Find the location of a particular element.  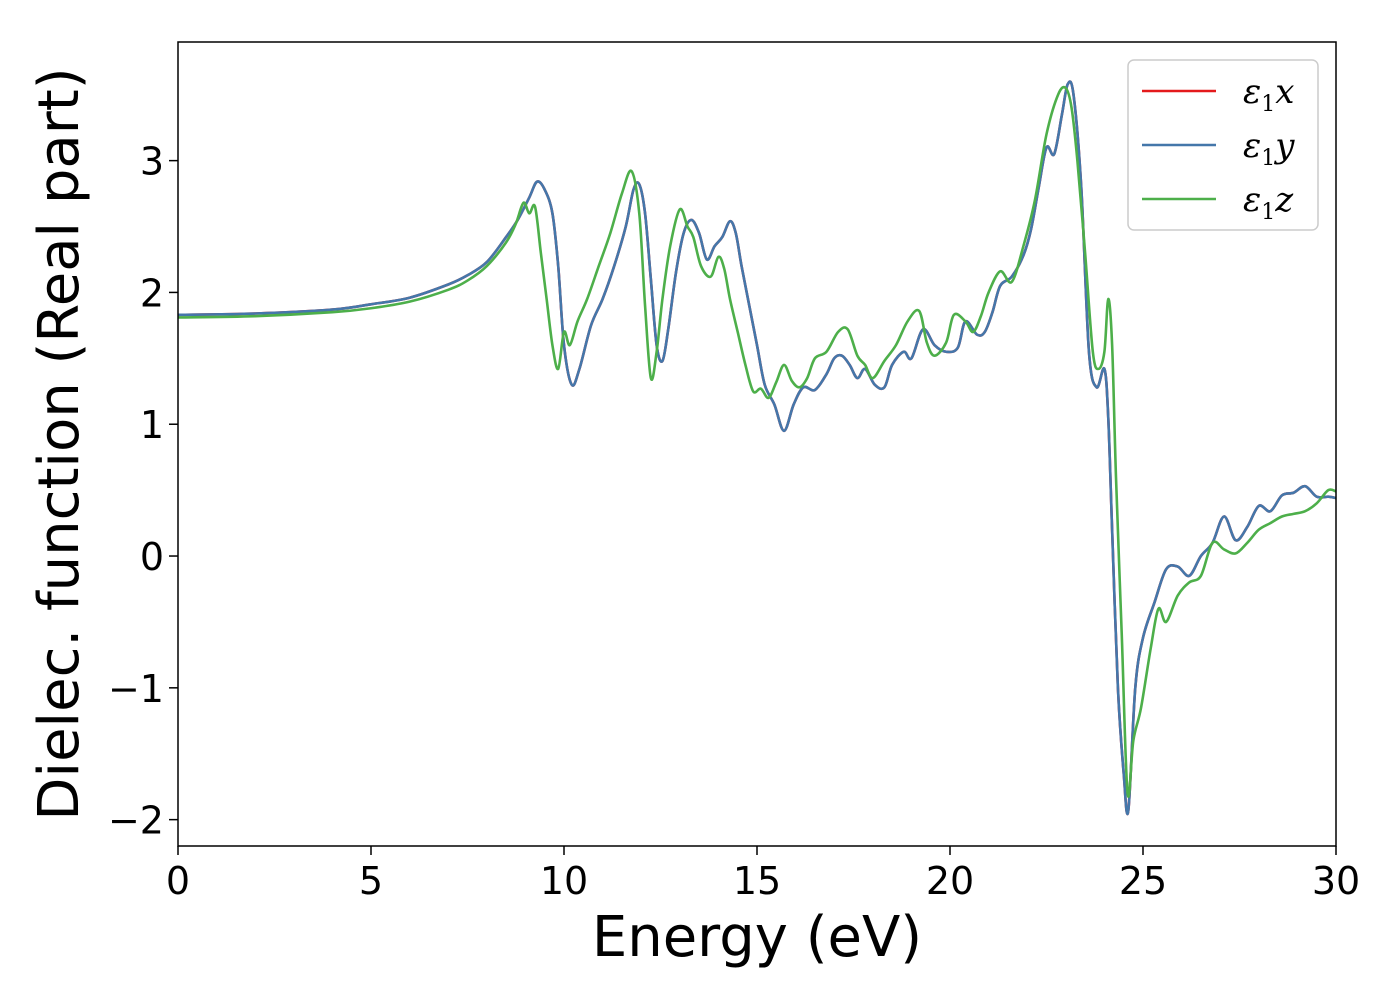

x-tick-label: 25 is located at coordinates (1143, 881).